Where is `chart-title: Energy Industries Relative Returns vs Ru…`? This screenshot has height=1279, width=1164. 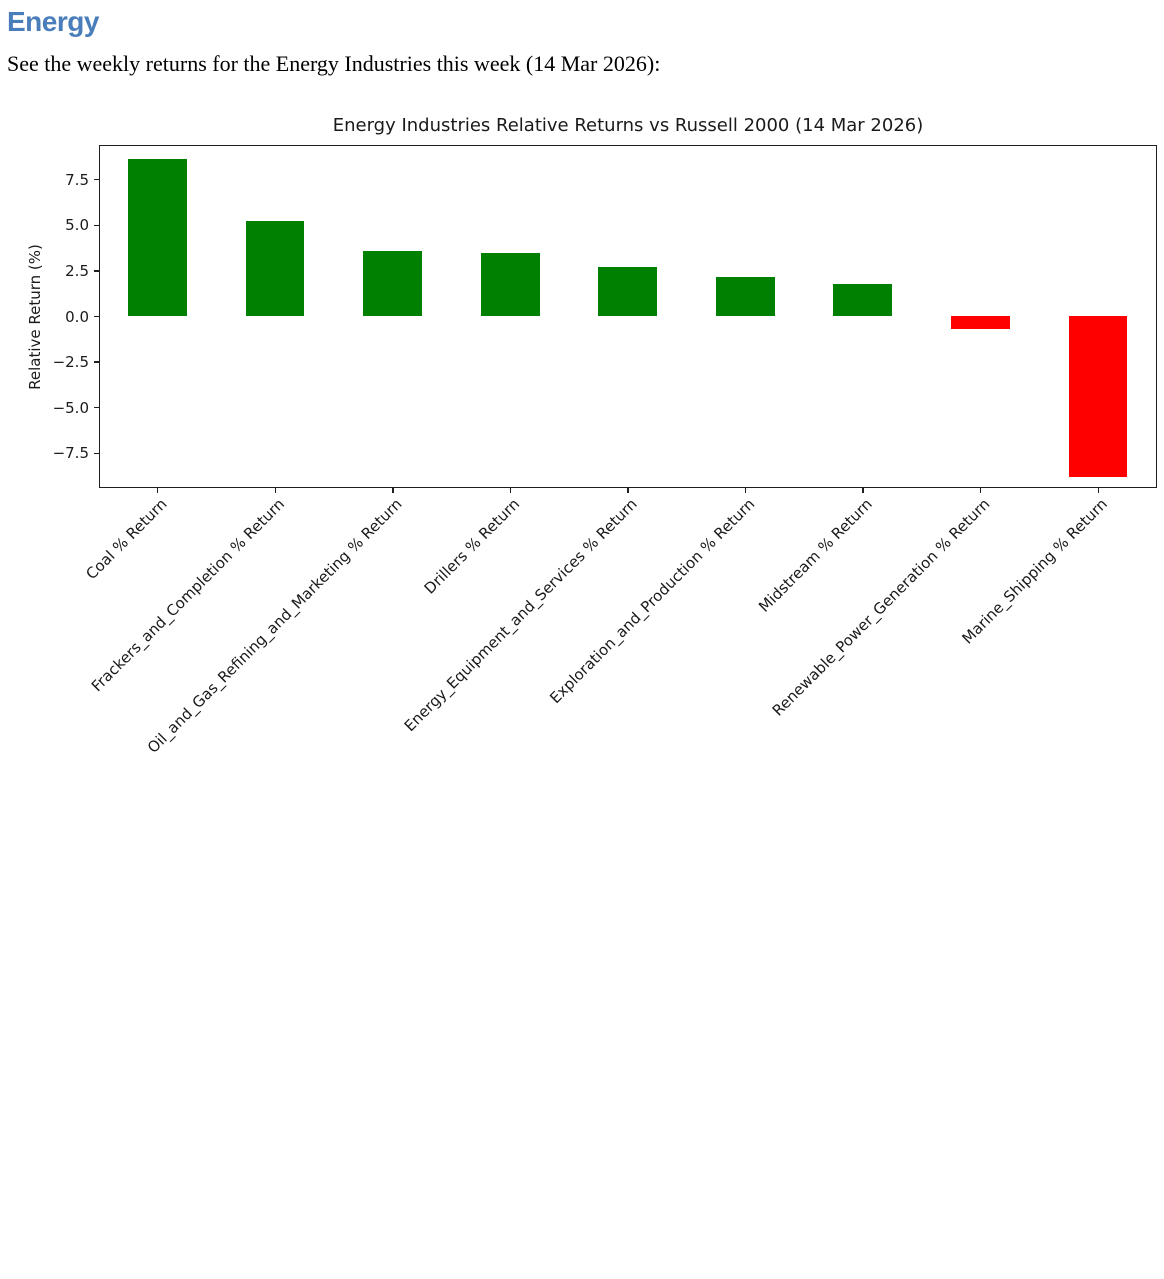 chart-title: Energy Industries Relative Returns vs Ru… is located at coordinates (628, 125).